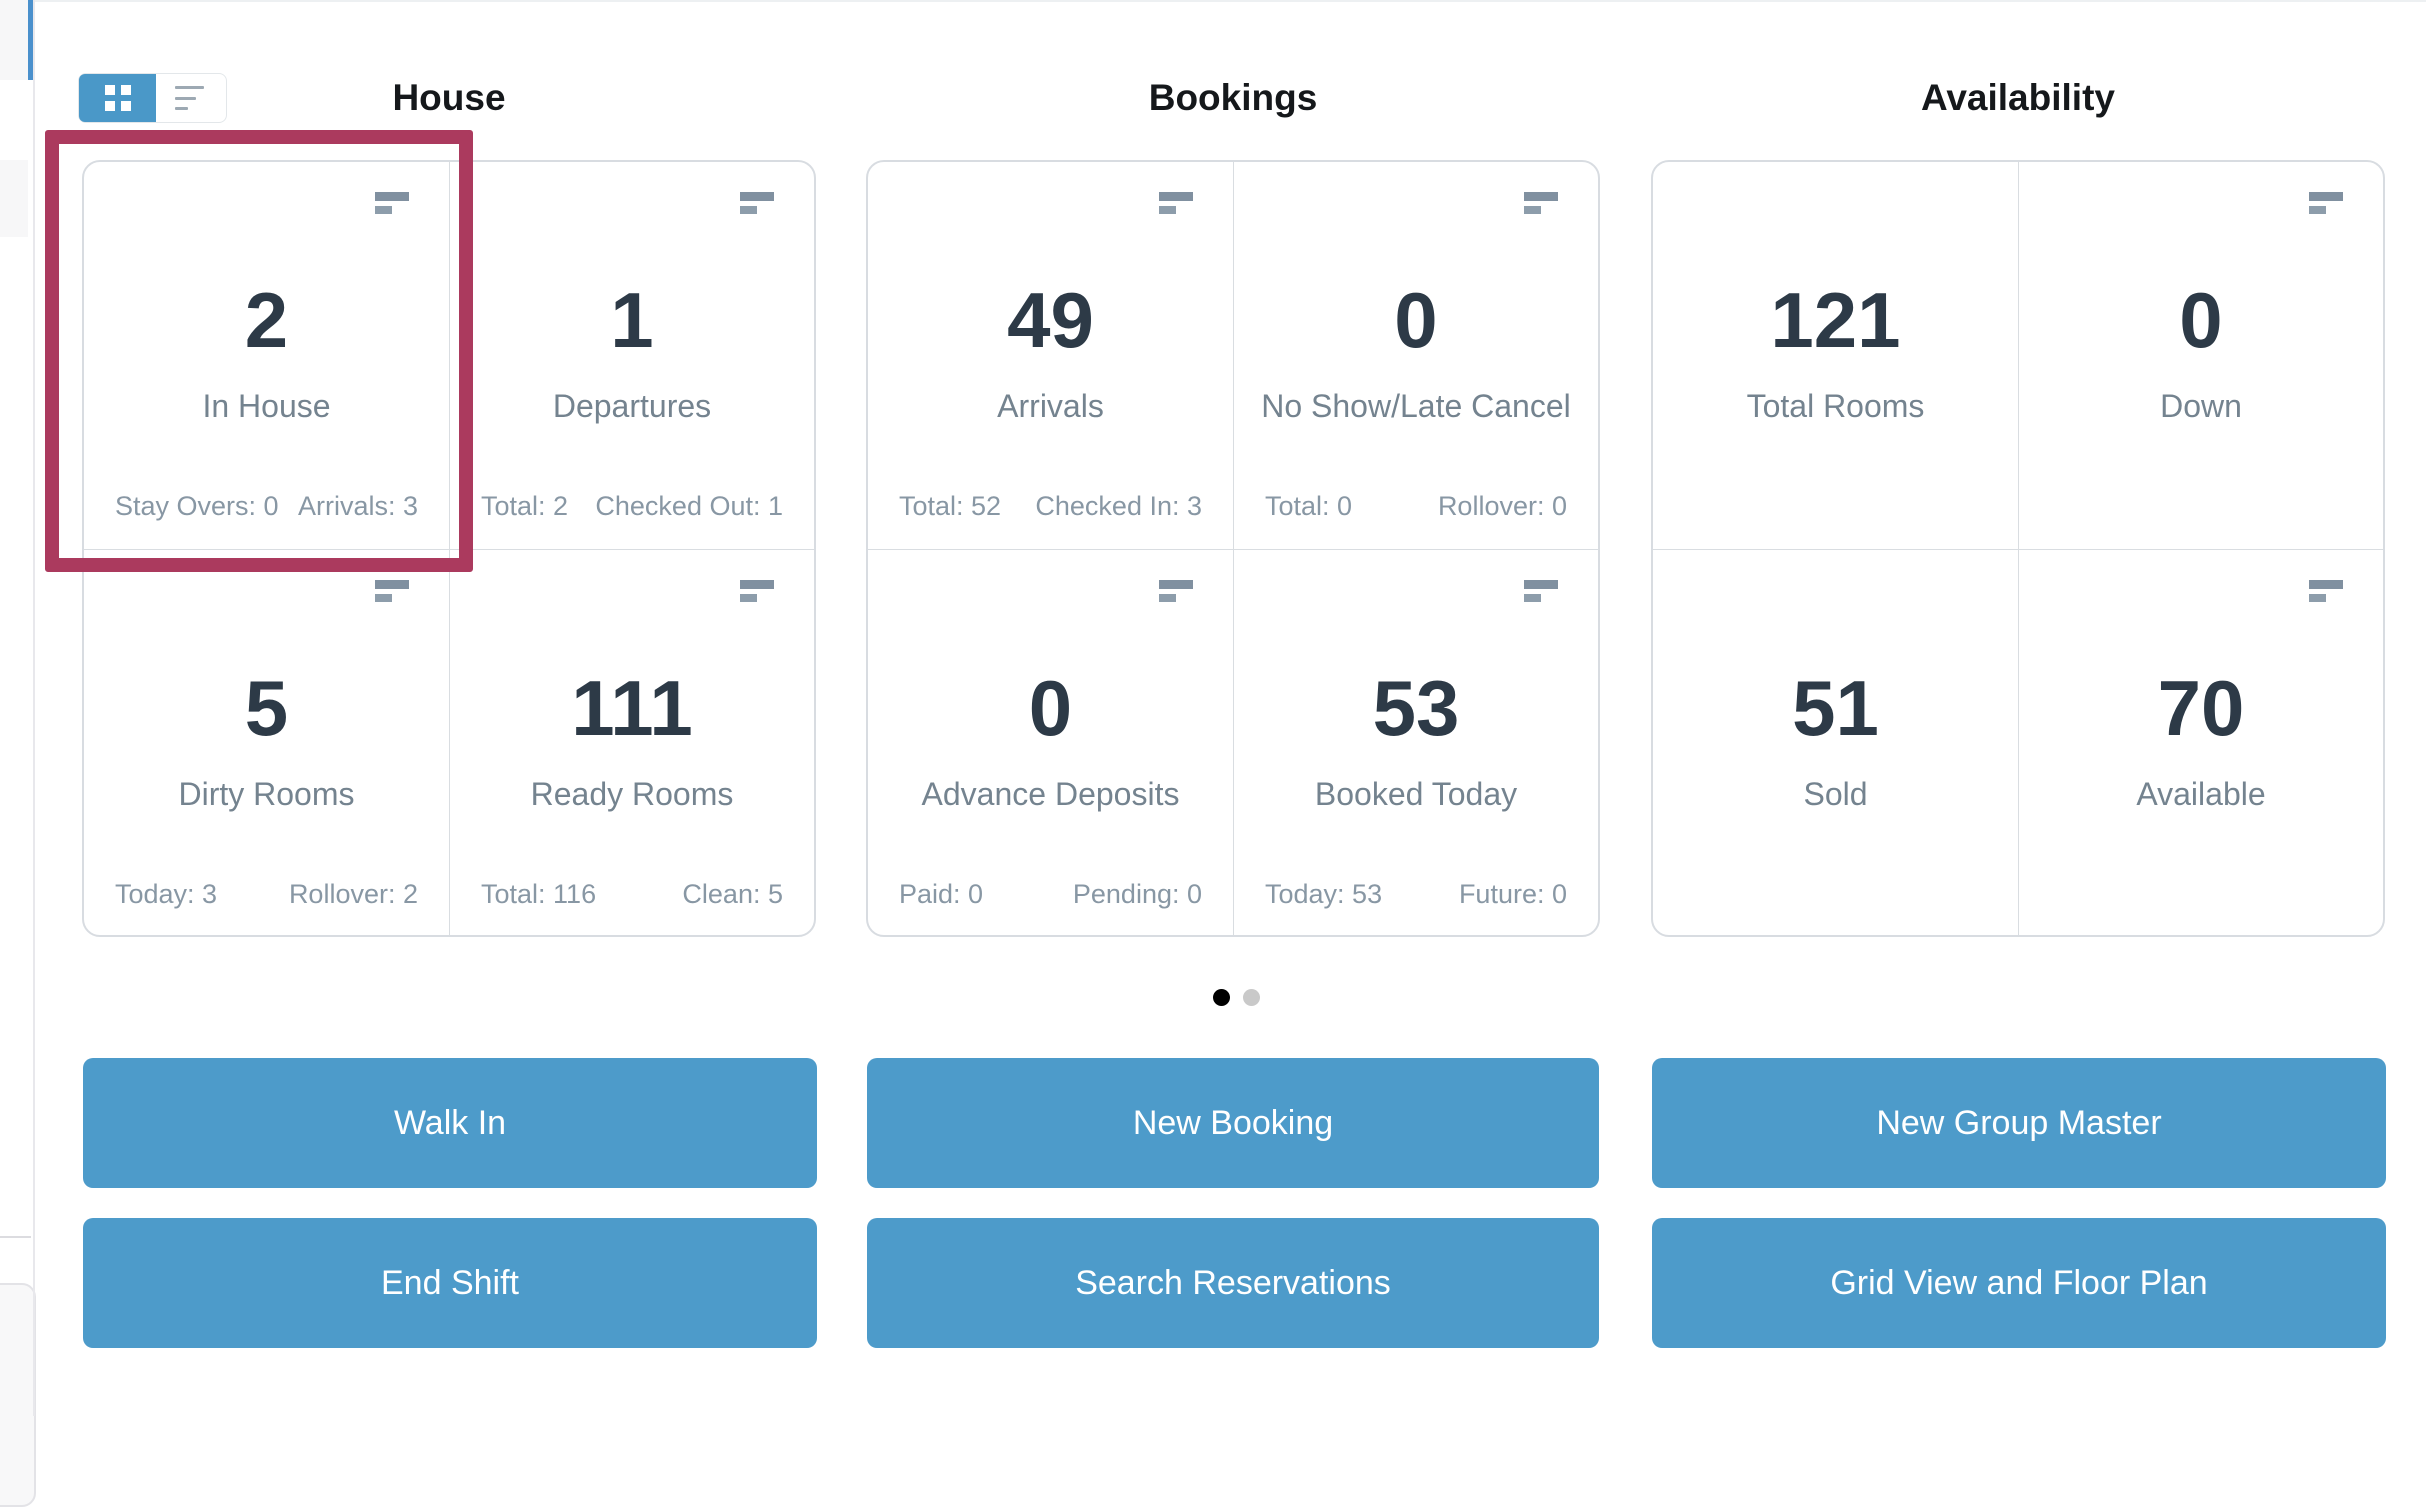 The image size is (2426, 1507). I want to click on card-stat-right: Checked Out: 1, so click(689, 506).